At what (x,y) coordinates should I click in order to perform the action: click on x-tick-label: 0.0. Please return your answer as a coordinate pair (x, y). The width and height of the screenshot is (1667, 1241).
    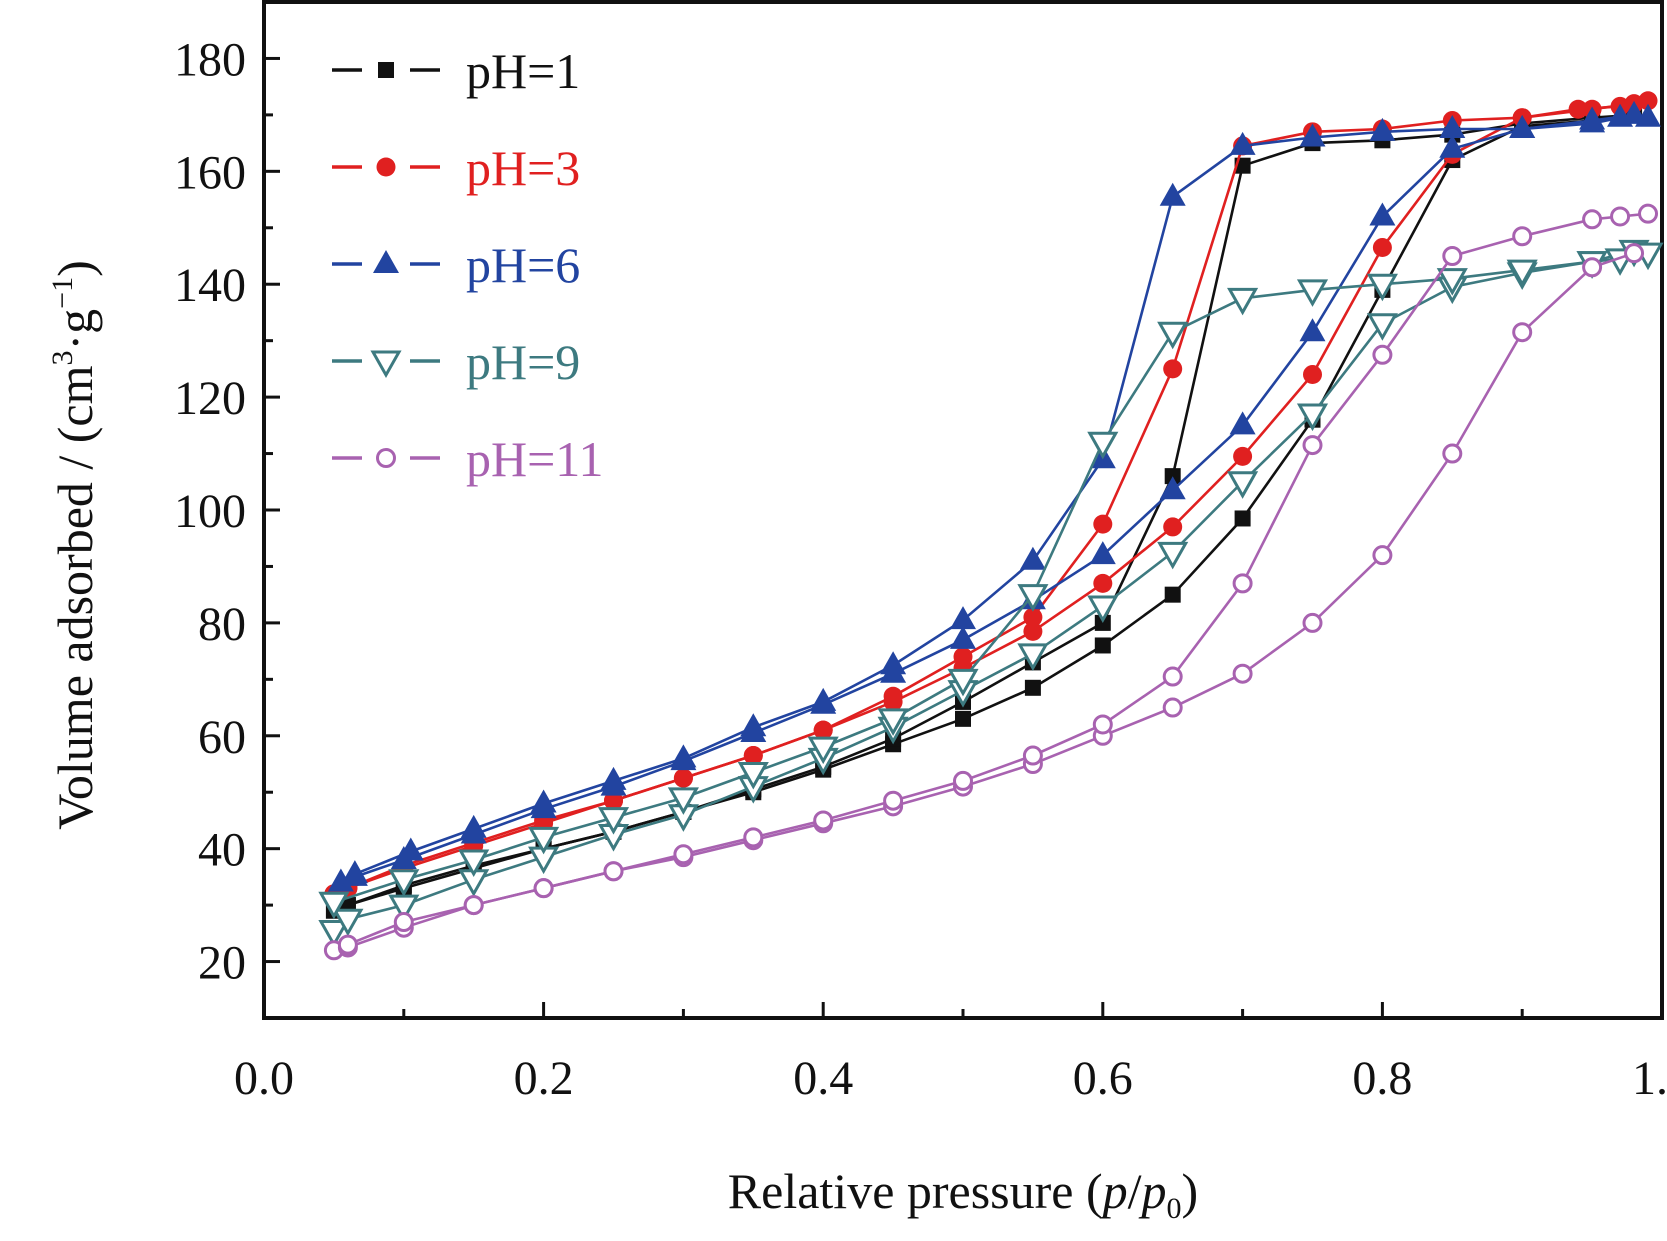
    Looking at the image, I should click on (264, 1078).